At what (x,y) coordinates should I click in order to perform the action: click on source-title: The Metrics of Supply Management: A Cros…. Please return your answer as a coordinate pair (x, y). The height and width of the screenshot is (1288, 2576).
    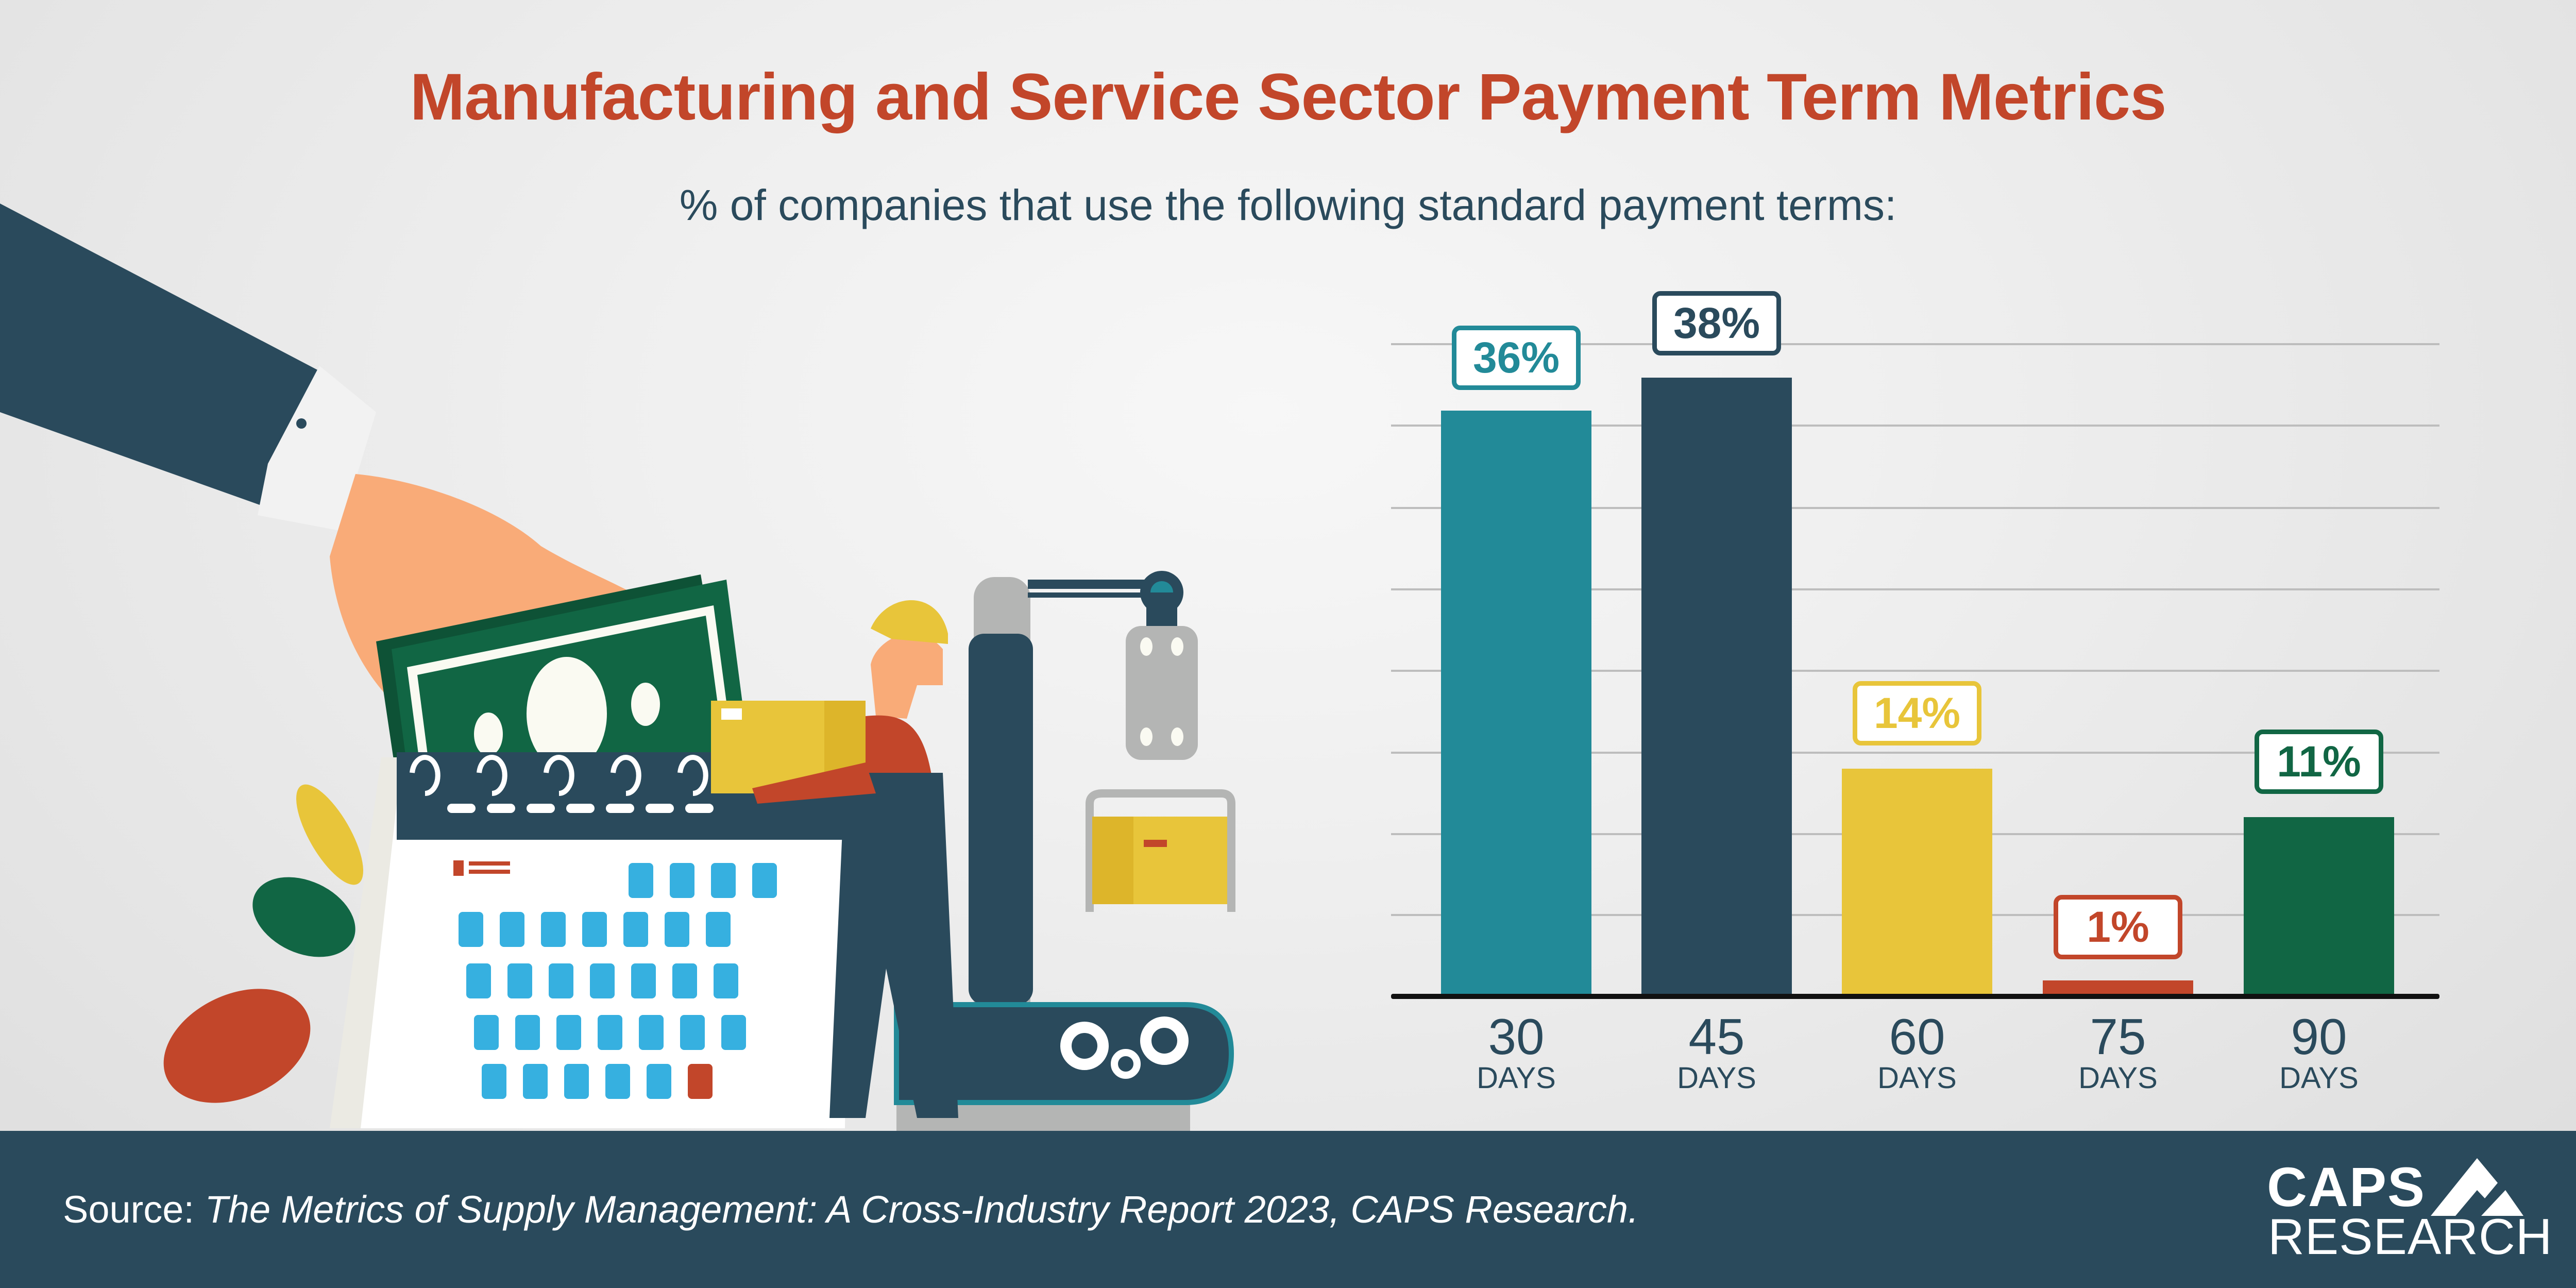
    Looking at the image, I should click on (922, 1209).